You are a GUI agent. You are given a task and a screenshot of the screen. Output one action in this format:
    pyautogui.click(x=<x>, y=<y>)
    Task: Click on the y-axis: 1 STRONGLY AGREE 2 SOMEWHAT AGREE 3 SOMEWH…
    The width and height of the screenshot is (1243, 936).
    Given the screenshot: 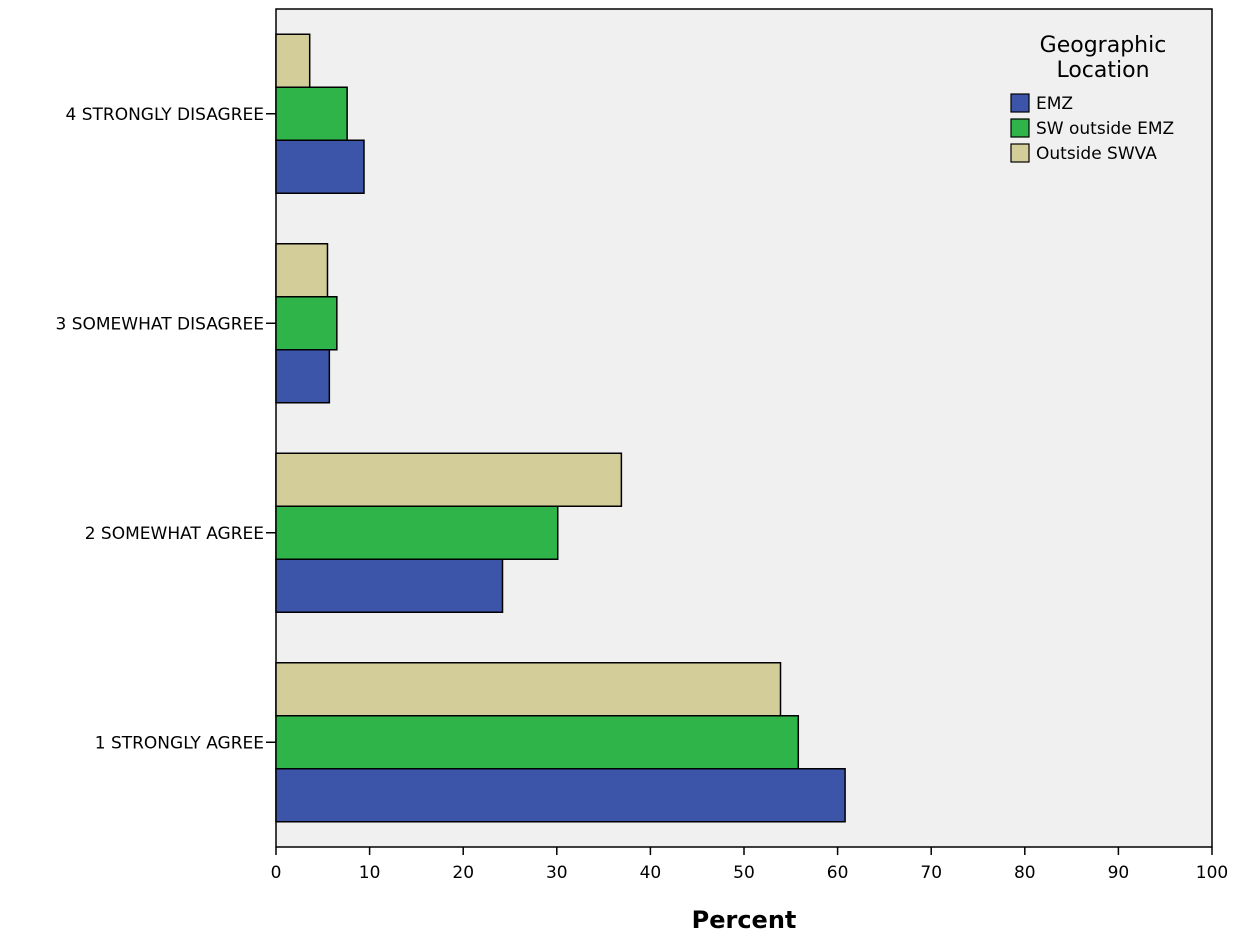 What is the action you would take?
    pyautogui.click(x=166, y=429)
    